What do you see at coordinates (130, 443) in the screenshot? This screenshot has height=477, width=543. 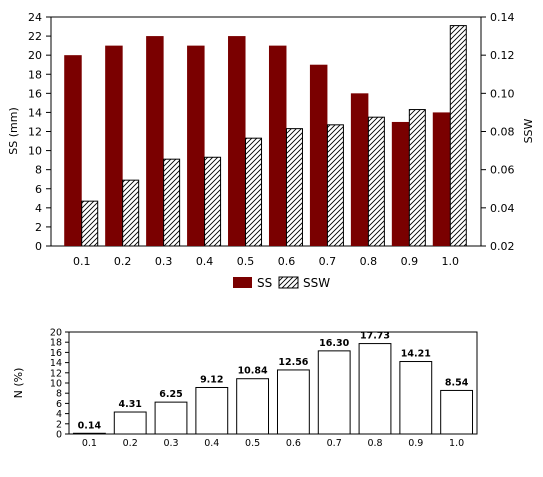 I see `x-tick-label: 0.2` at bounding box center [130, 443].